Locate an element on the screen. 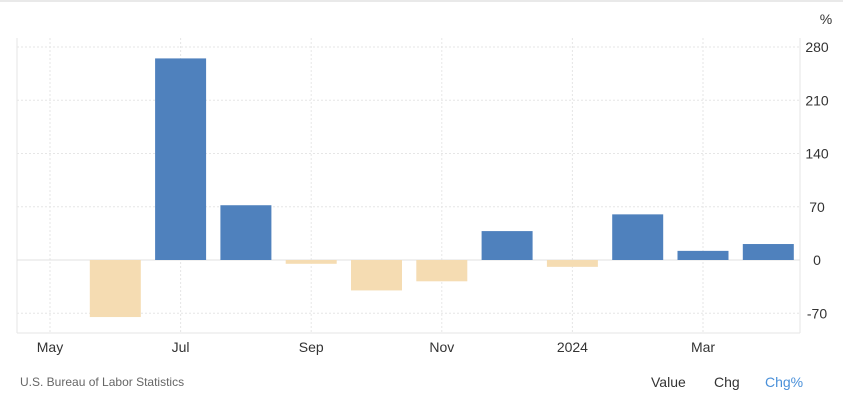  bar-nov is located at coordinates (442, 271).